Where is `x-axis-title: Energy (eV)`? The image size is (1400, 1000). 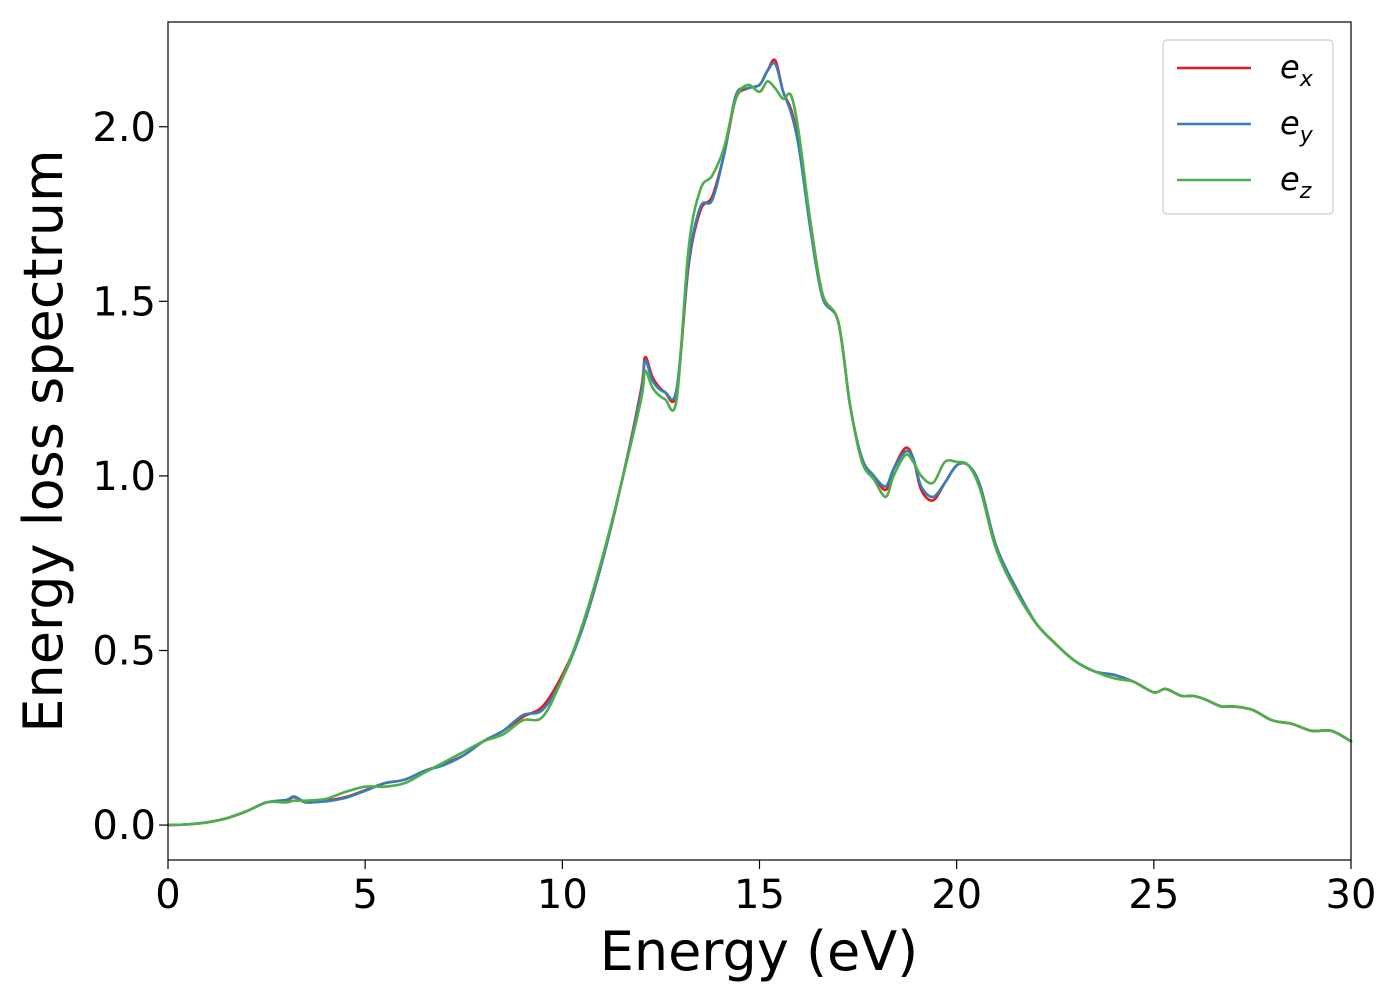 x-axis-title: Energy (eV) is located at coordinates (759, 951).